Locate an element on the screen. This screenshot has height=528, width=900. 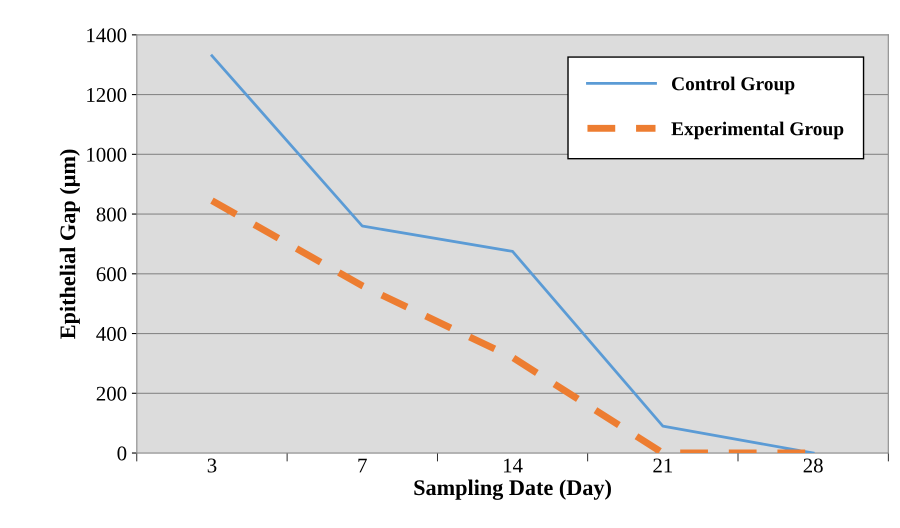
y-tick-label: 0 is located at coordinates (121, 453).